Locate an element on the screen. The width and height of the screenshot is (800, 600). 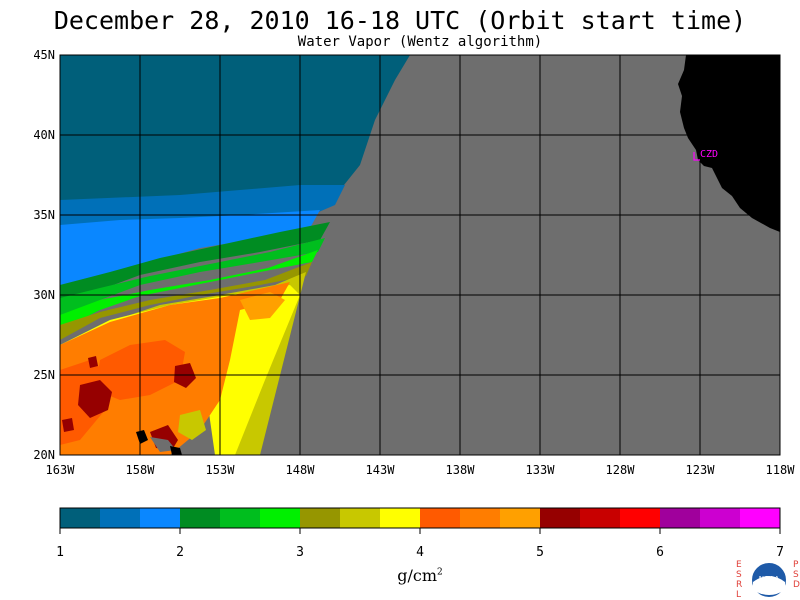
esrl-vertical-text: E S R L is located at coordinates (739, 580).